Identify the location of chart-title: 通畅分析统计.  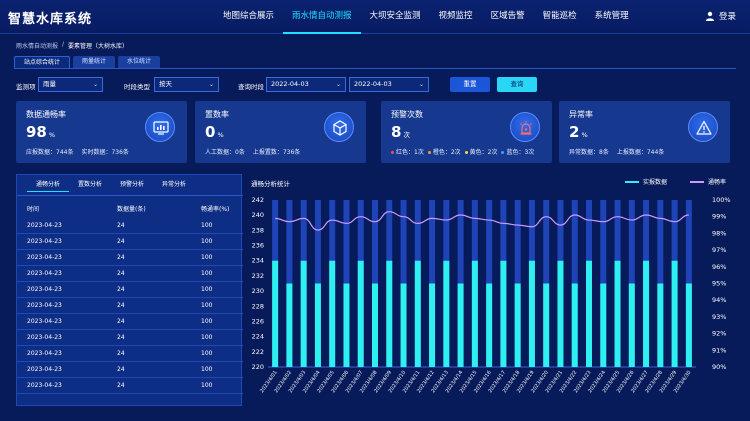
(270, 184).